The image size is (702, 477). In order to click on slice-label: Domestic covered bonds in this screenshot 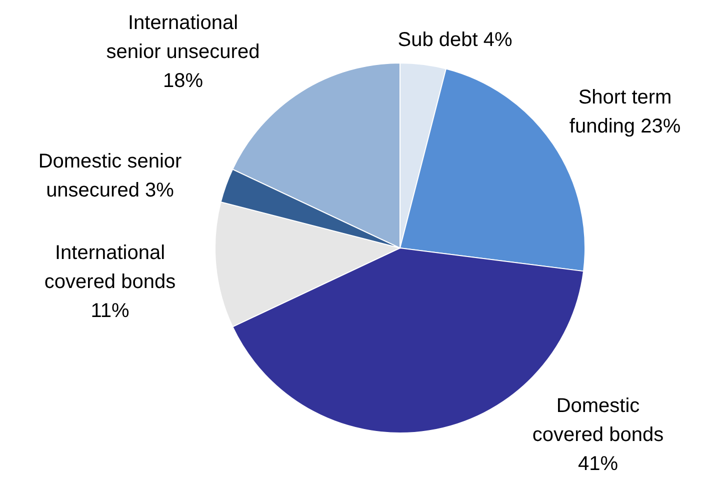, I will do `click(598, 420)`.